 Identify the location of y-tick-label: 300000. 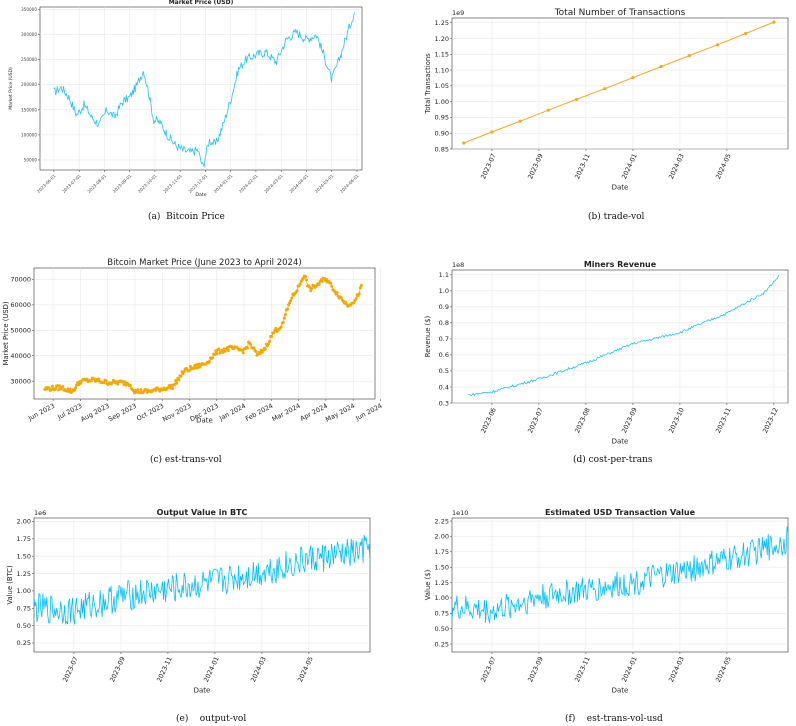
(29, 34).